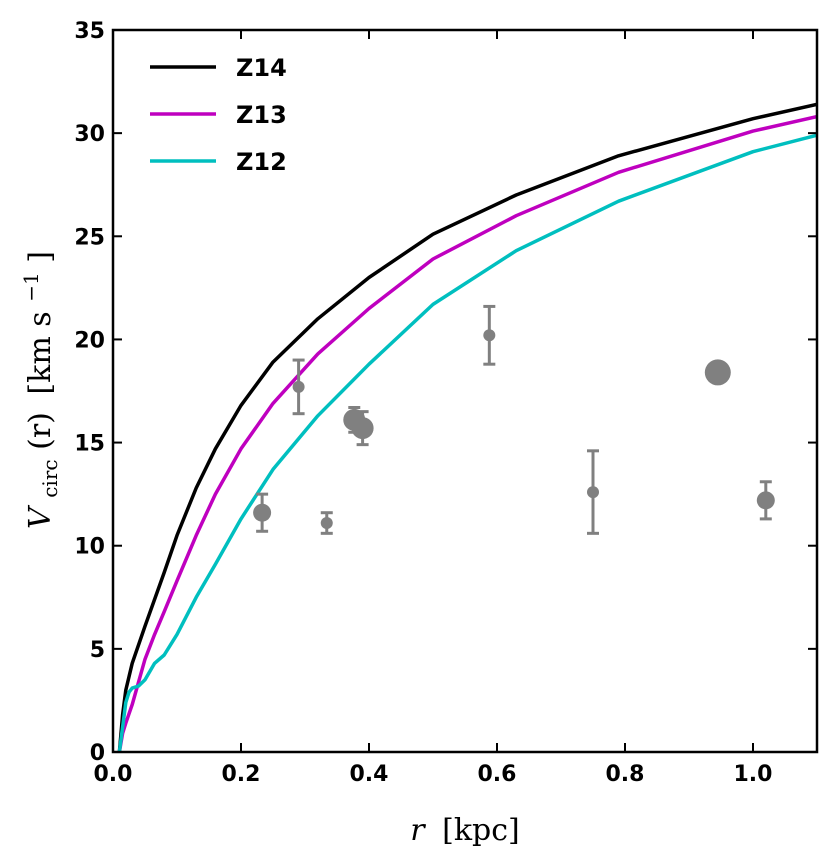  Describe the element at coordinates (89, 31) in the screenshot. I see `y-tick-label: 35` at that location.